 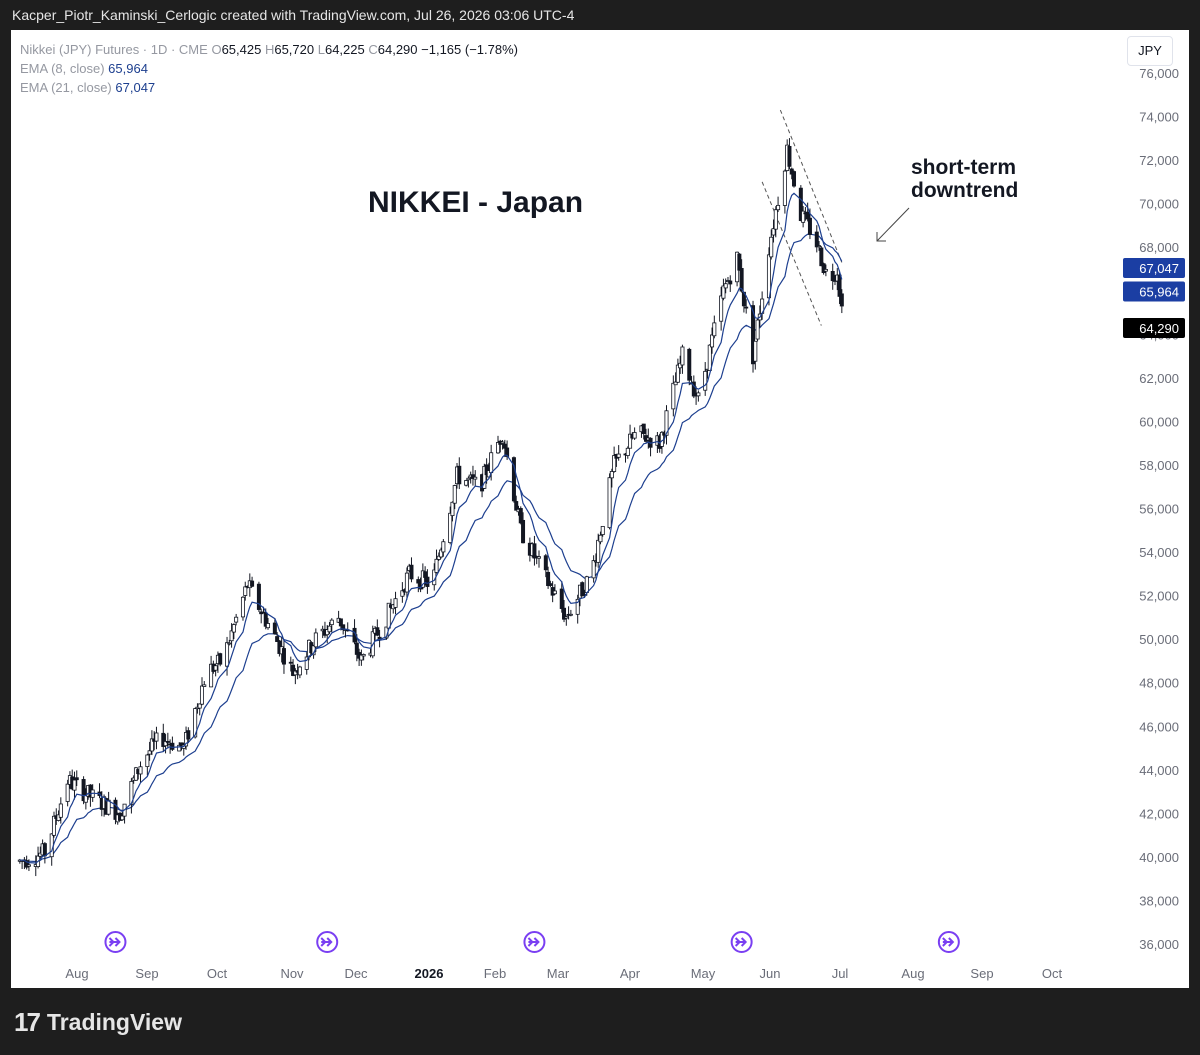 I want to click on legend-ema8-row: EMA (8, close) 65,964, so click(x=269, y=68).